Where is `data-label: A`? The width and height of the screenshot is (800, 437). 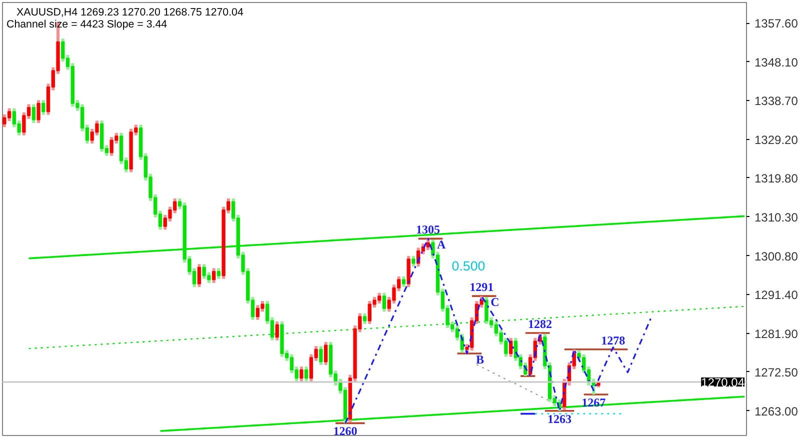
data-label: A is located at coordinates (441, 245).